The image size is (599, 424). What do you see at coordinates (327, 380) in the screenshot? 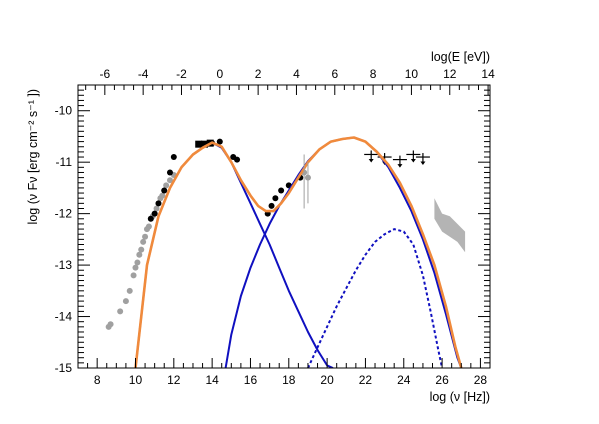
I see `x-tick-label: 20` at bounding box center [327, 380].